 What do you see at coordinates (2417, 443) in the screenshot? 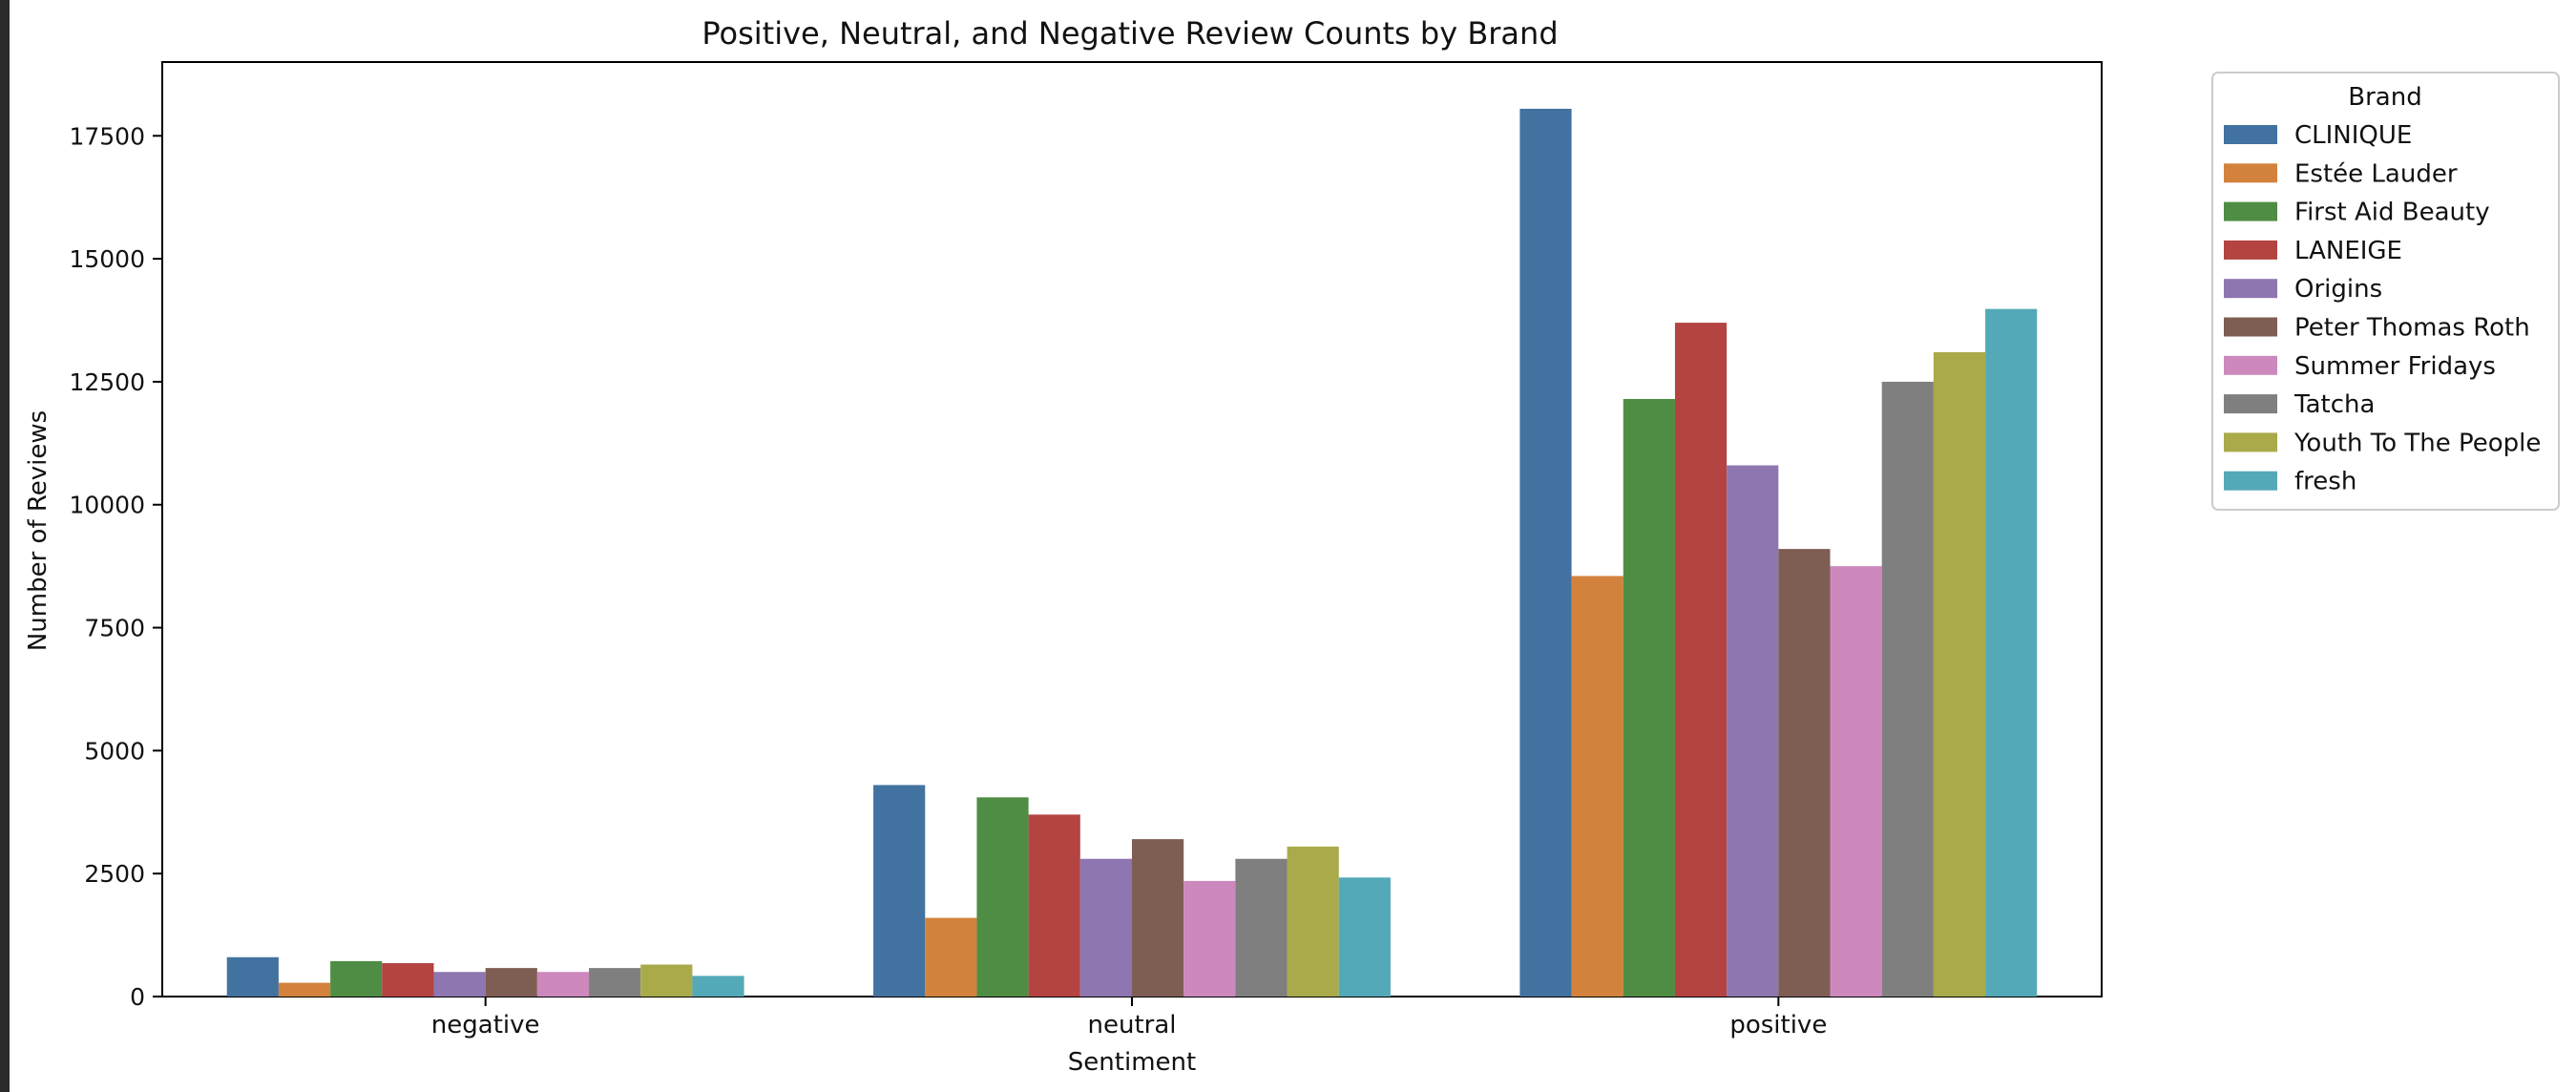
I see `legend-label: Youth To The People` at bounding box center [2417, 443].